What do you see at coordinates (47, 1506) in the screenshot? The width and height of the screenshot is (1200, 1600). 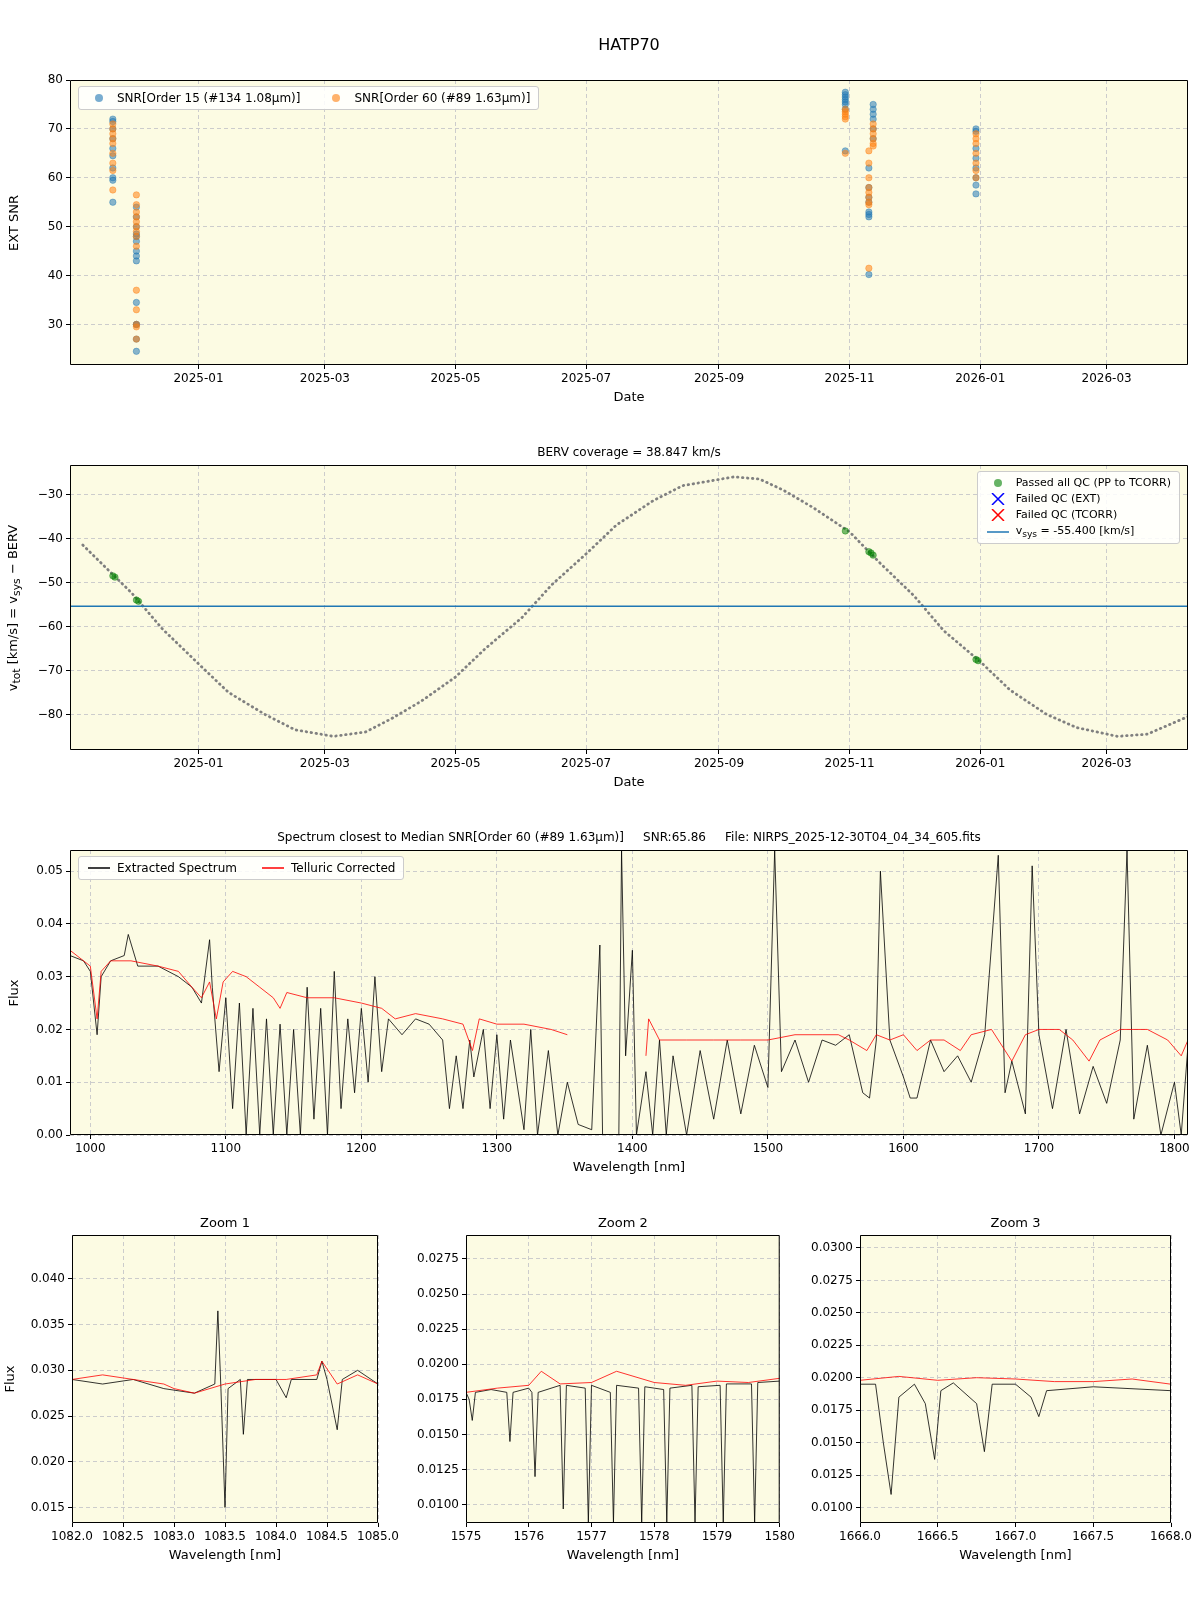 I see `y-tick-label: 0.015` at bounding box center [47, 1506].